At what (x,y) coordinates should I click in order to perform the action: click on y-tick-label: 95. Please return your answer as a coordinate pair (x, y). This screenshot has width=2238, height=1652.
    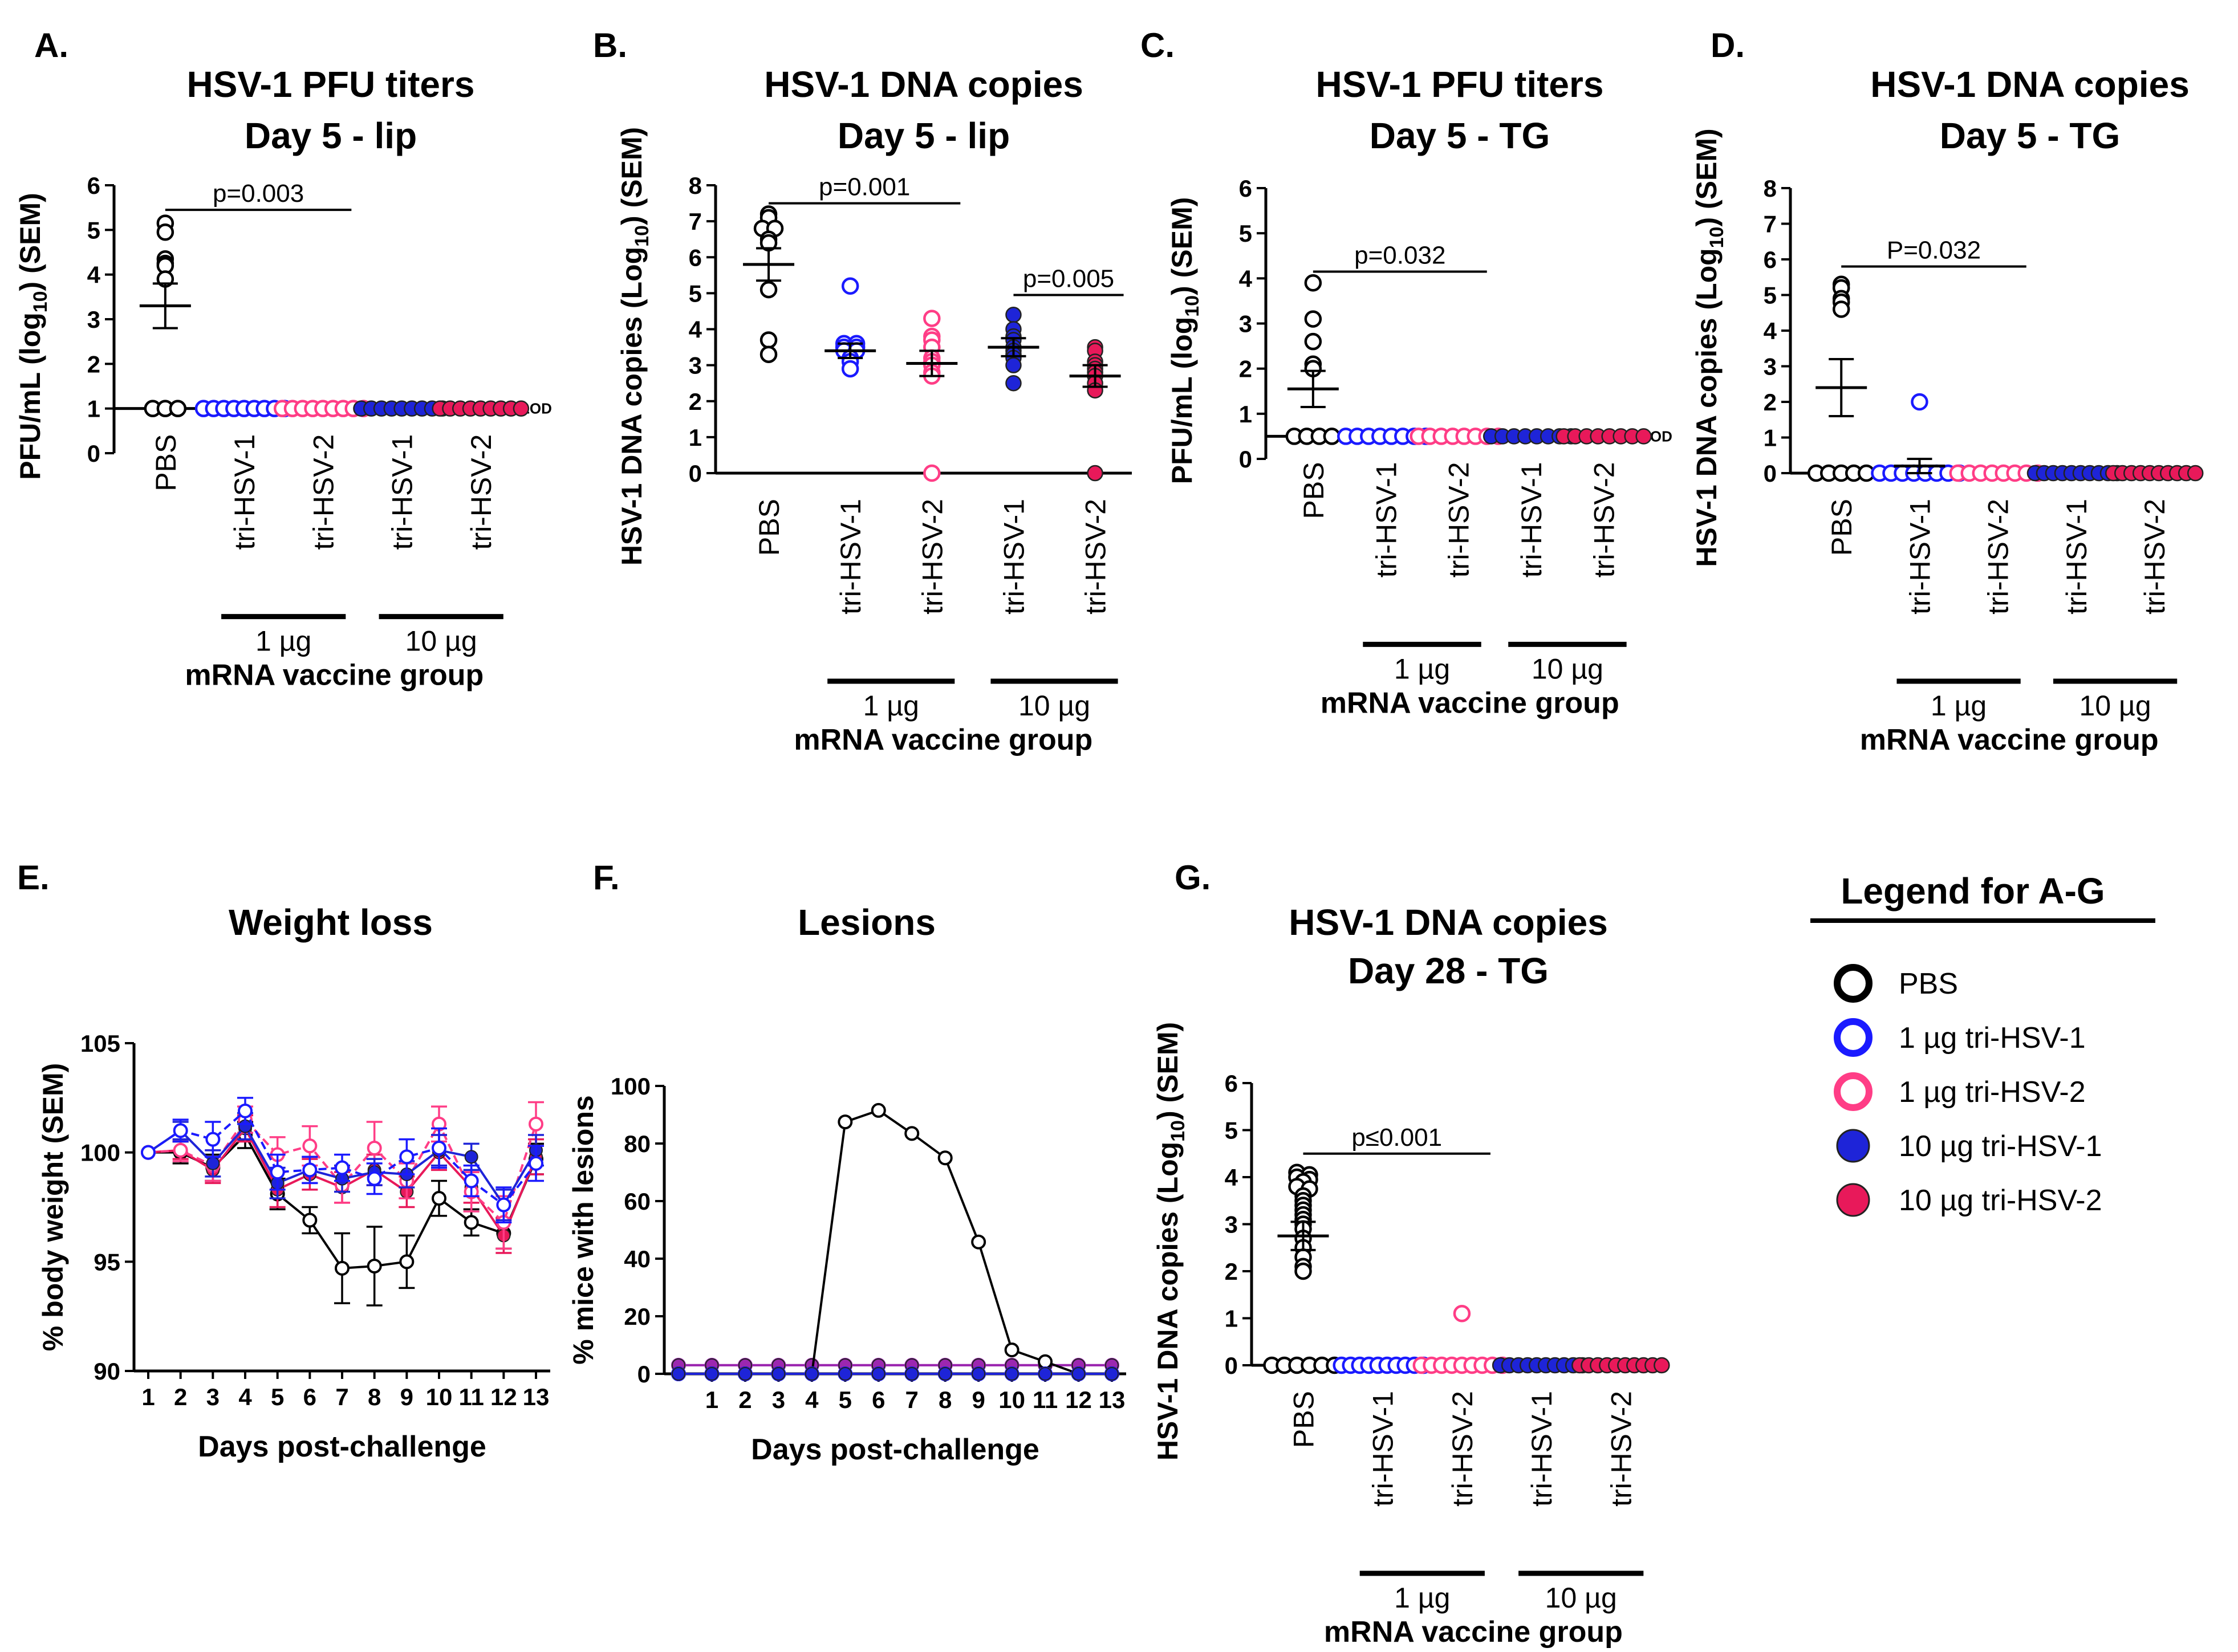
    Looking at the image, I should click on (107, 1261).